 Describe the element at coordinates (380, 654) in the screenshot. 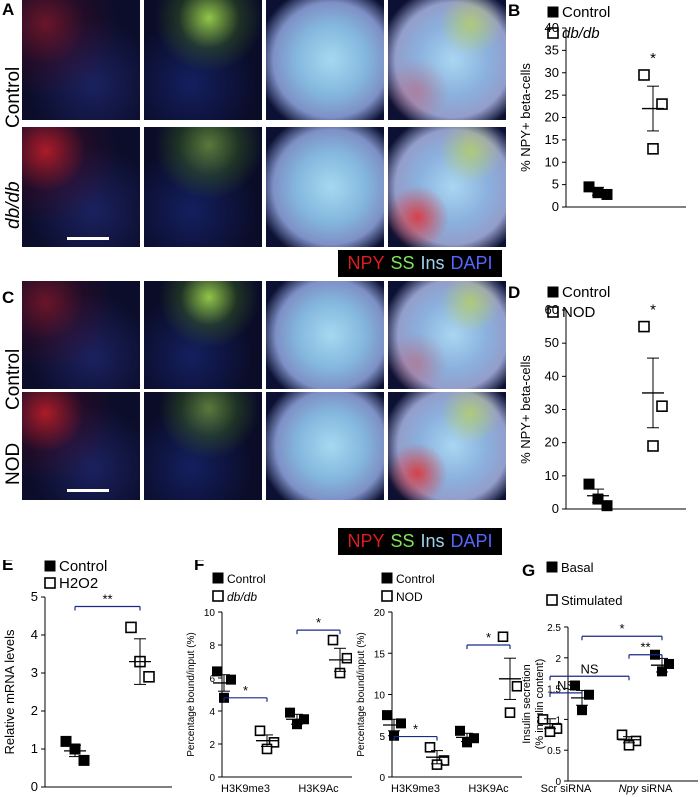

I see `chart-f2-ytick-label-3: 15` at that location.